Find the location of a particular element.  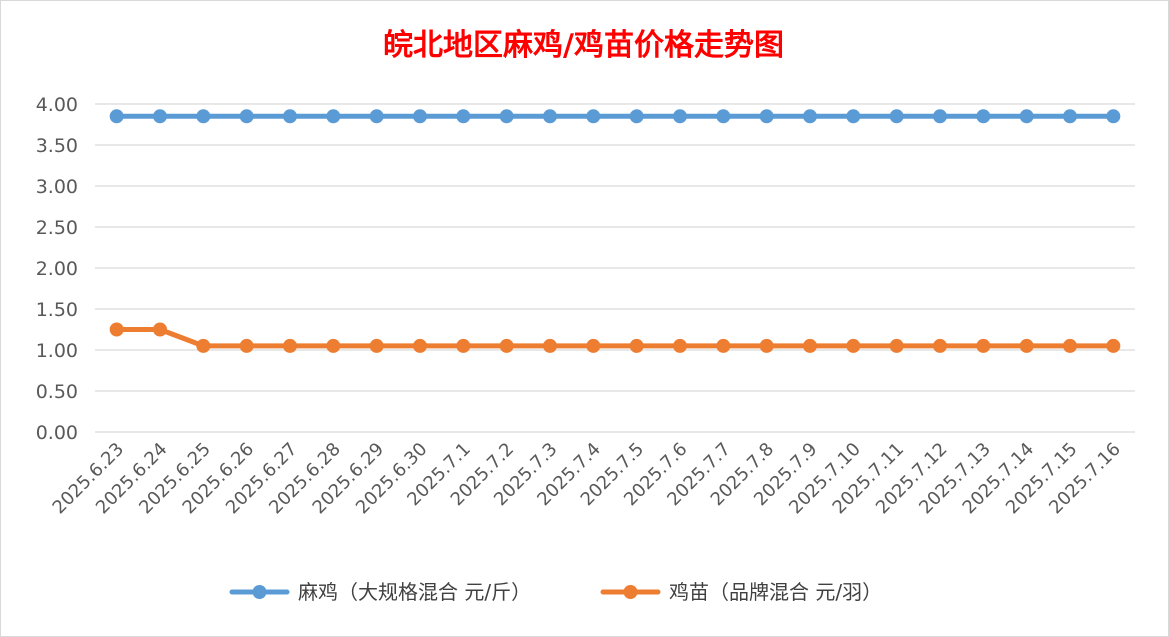

legend-item-1: 鸡苗（品牌混合 元/羽） is located at coordinates (741, 592).